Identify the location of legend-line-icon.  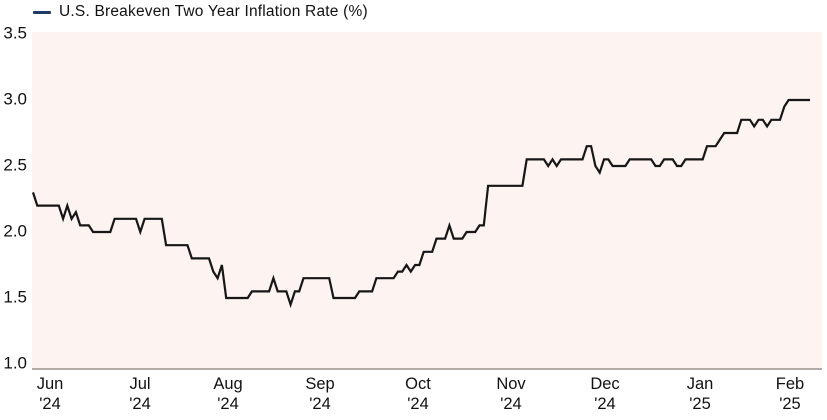
(42, 12).